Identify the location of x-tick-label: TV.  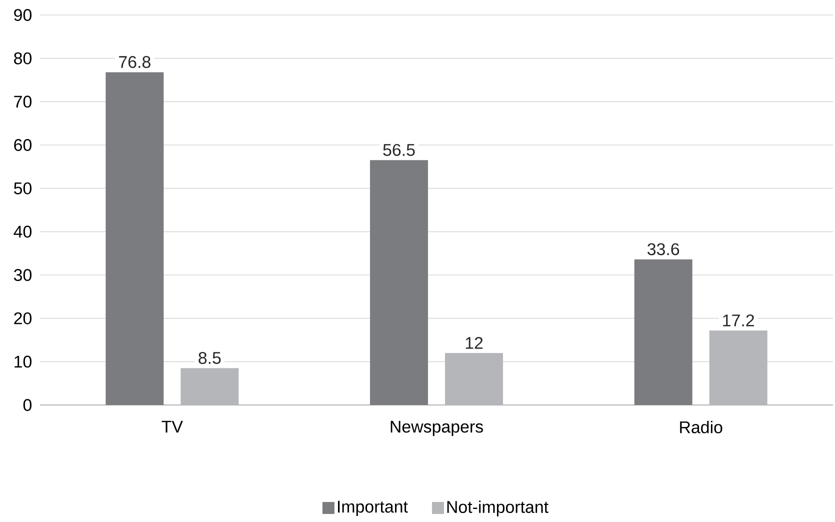
(172, 426).